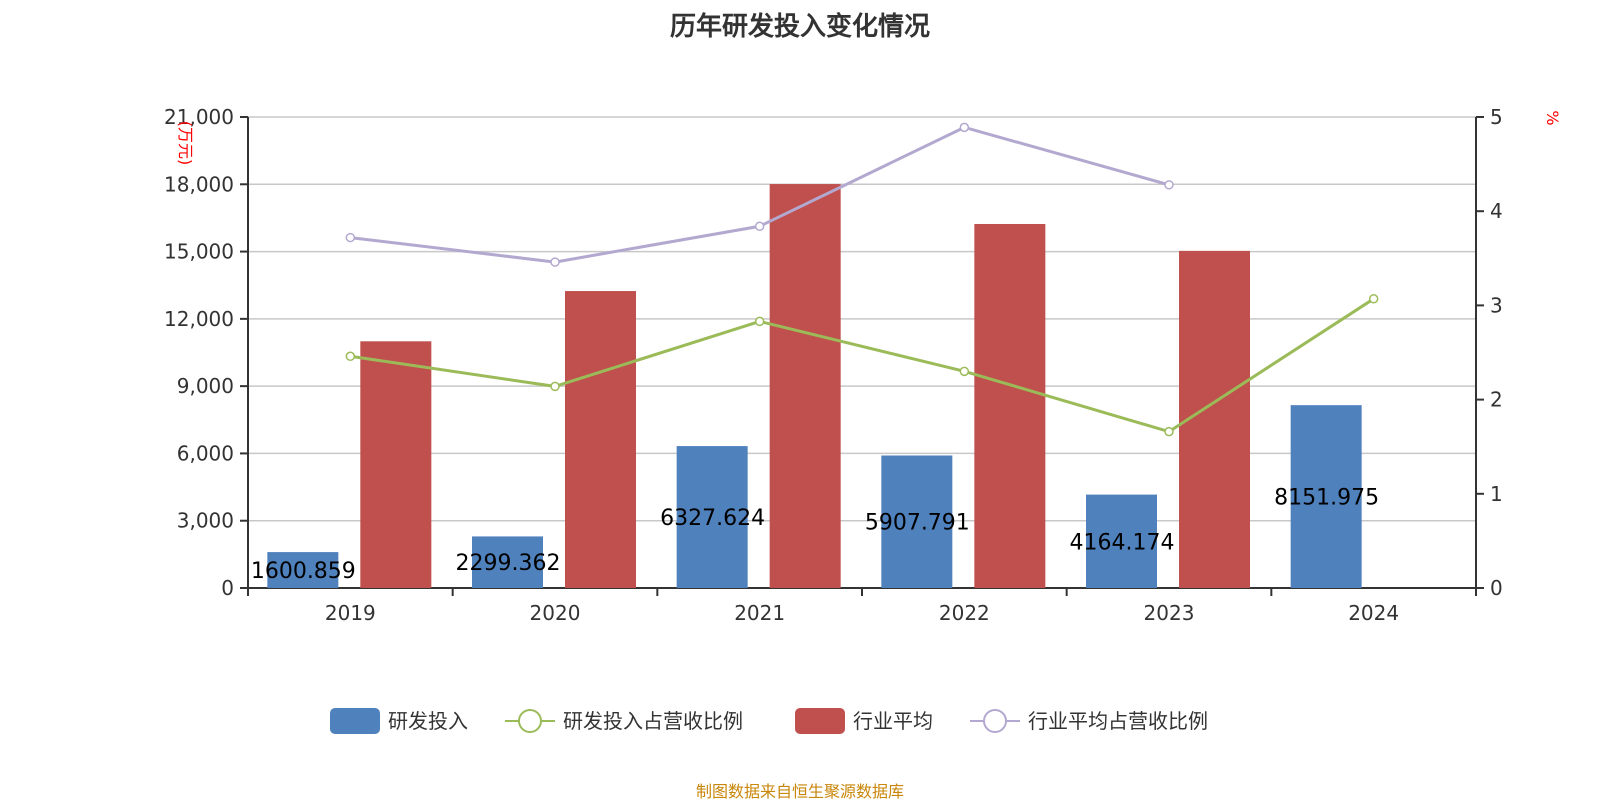  I want to click on y-right-tick-label: 0, so click(1496, 588).